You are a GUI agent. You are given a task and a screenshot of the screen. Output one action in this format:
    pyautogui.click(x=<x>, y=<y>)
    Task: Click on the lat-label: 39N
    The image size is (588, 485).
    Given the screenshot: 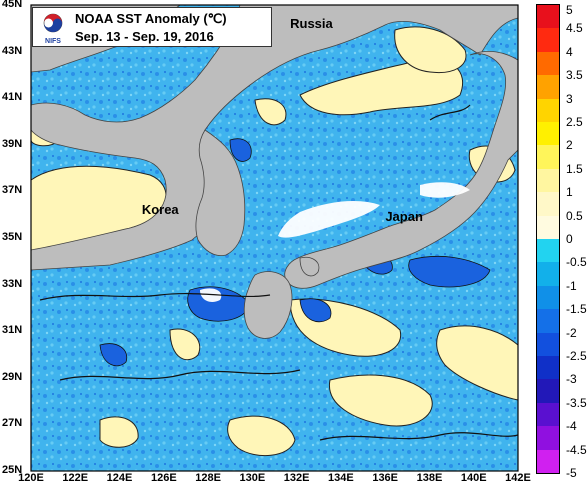 What is the action you would take?
    pyautogui.click(x=12, y=143)
    